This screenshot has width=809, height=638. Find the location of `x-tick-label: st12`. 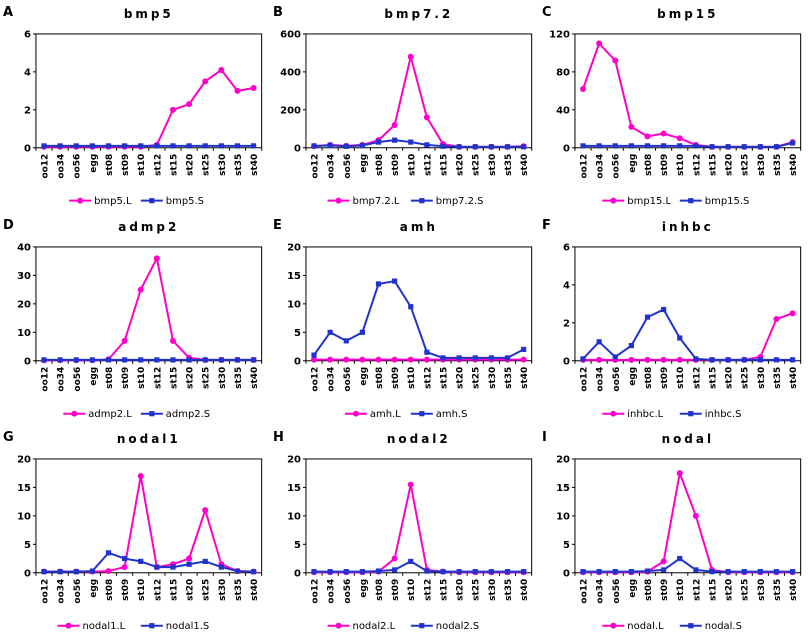

x-tick-label: st12 is located at coordinates (428, 590).